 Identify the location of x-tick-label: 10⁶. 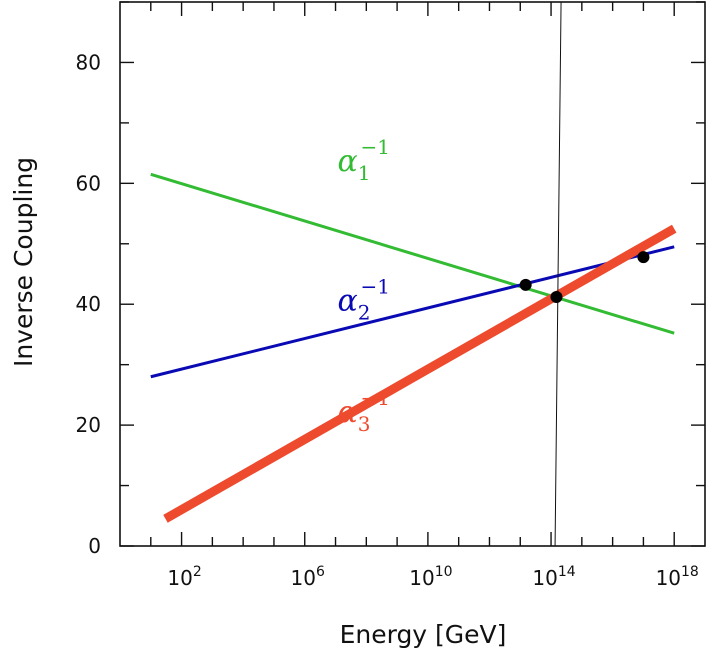
(308, 577).